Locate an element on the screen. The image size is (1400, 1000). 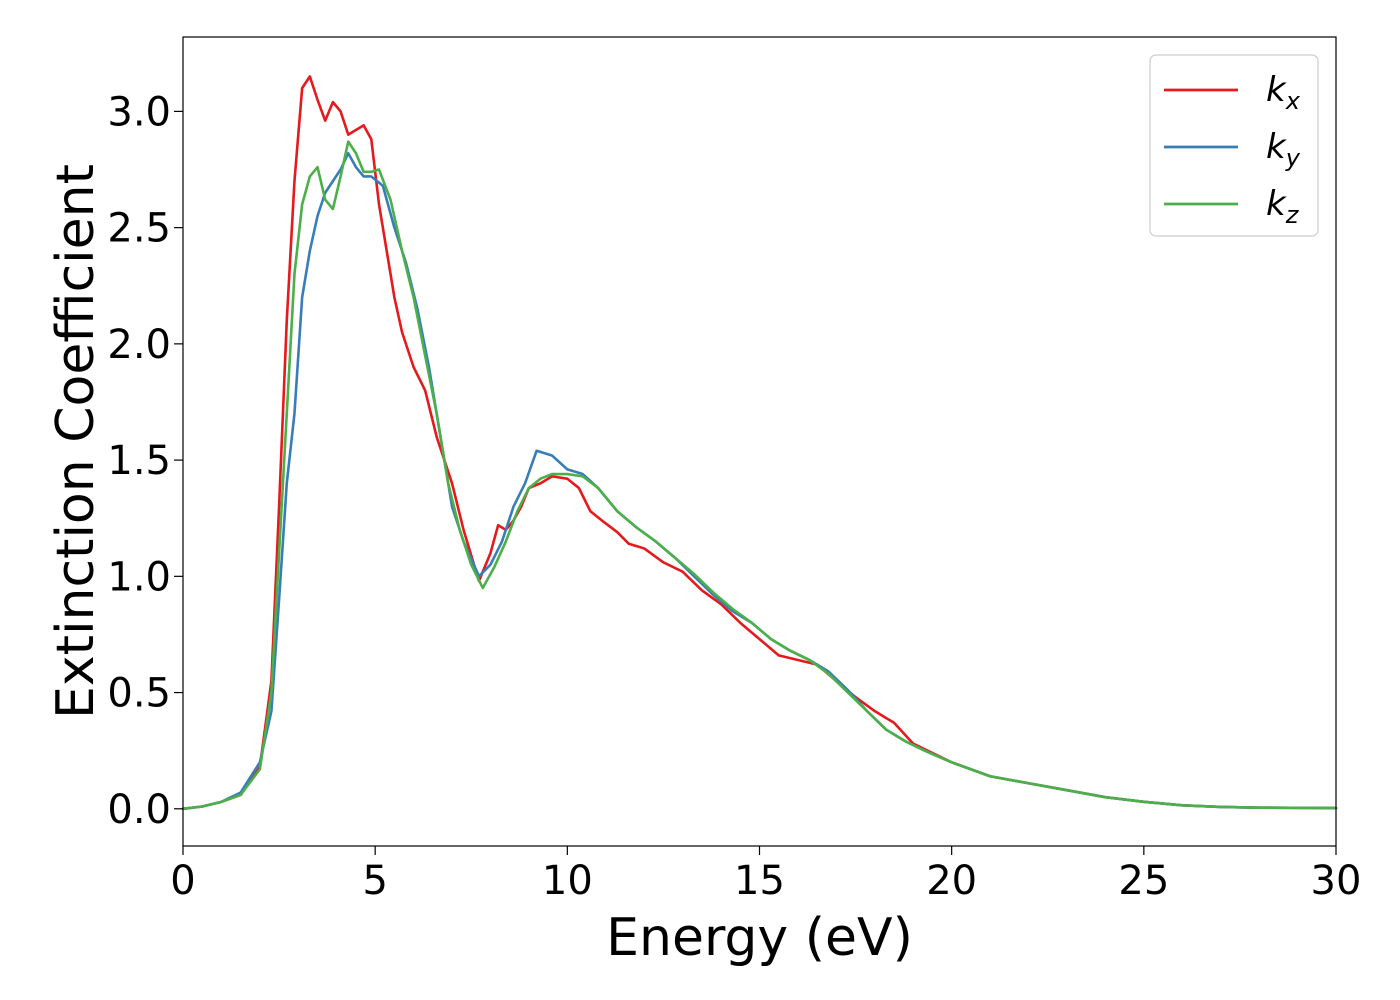
legend-label-kx: kx is located at coordinates (1283, 92).